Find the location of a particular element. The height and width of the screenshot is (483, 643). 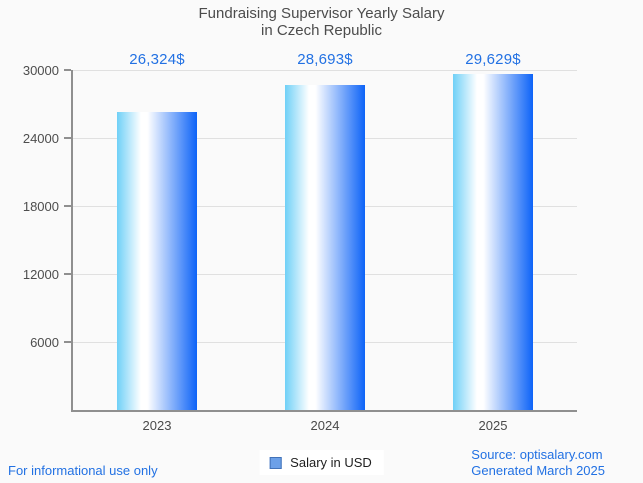

bar-2025 is located at coordinates (493, 242).